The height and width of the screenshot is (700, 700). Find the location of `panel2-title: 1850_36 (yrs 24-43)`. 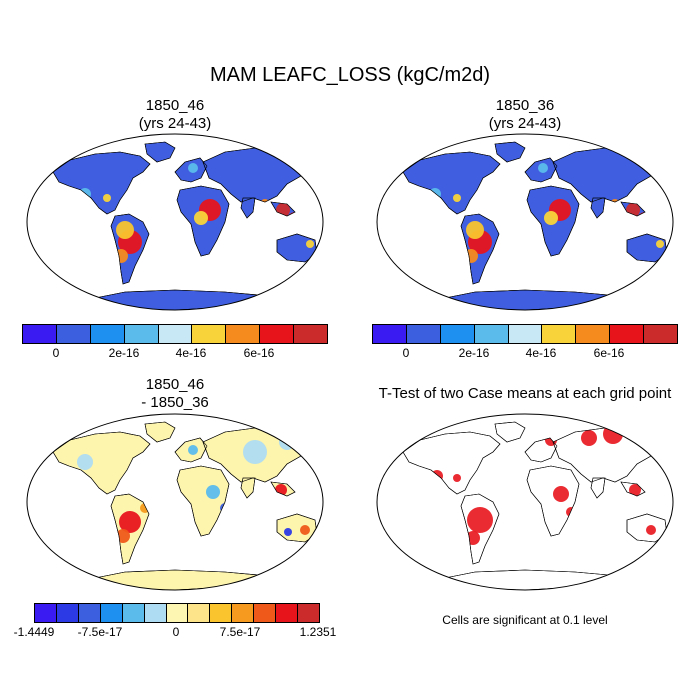

panel2-title: 1850_36 (yrs 24-43) is located at coordinates (525, 115).